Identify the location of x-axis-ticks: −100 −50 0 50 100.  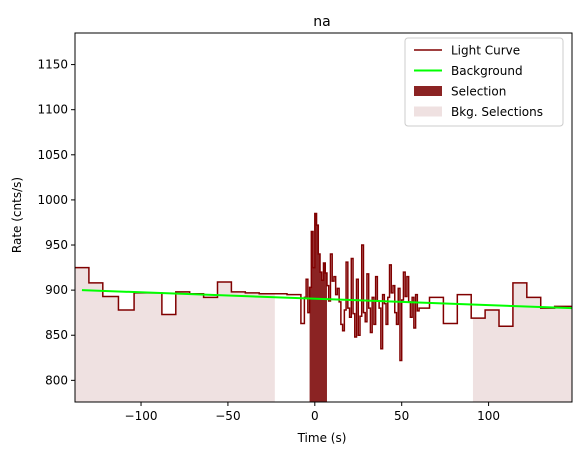
(312, 412).